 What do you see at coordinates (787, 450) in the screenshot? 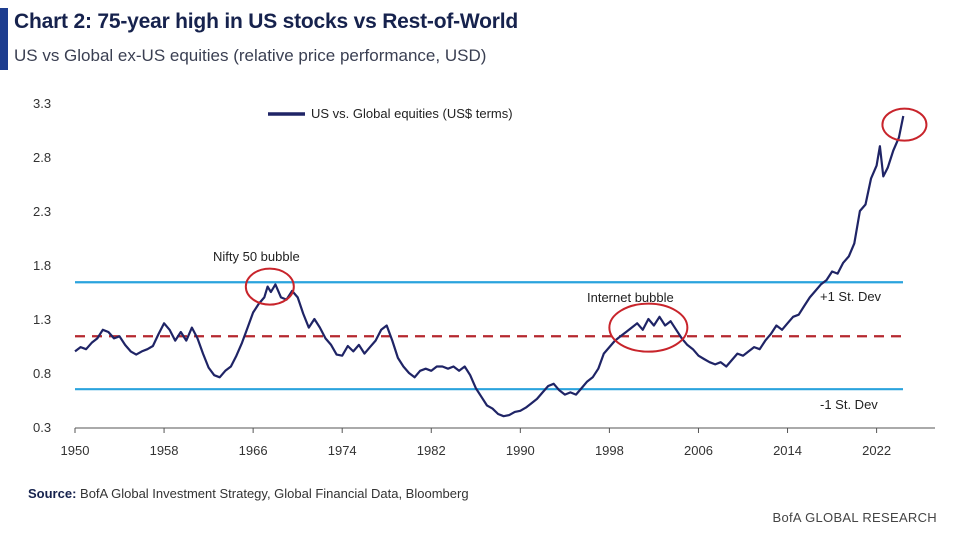
I see `x-tick-label: 2014` at bounding box center [787, 450].